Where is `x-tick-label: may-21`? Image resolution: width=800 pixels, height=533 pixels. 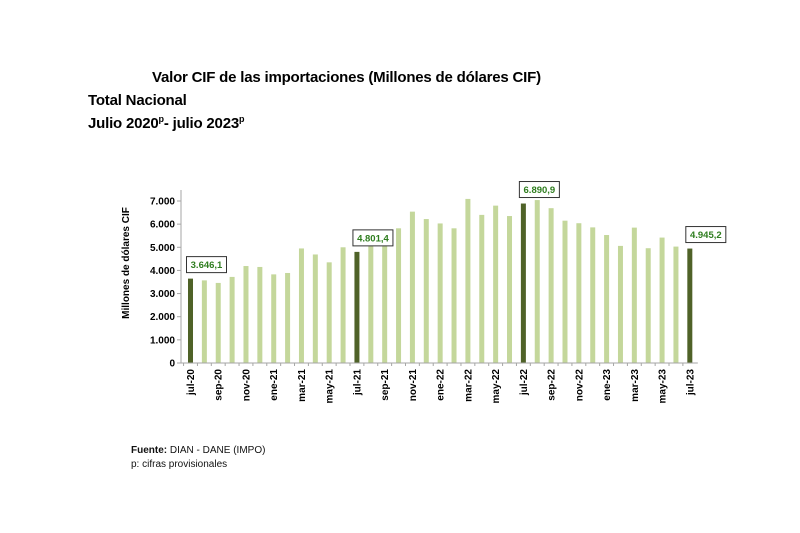 x-tick-label: may-21 is located at coordinates (330, 386).